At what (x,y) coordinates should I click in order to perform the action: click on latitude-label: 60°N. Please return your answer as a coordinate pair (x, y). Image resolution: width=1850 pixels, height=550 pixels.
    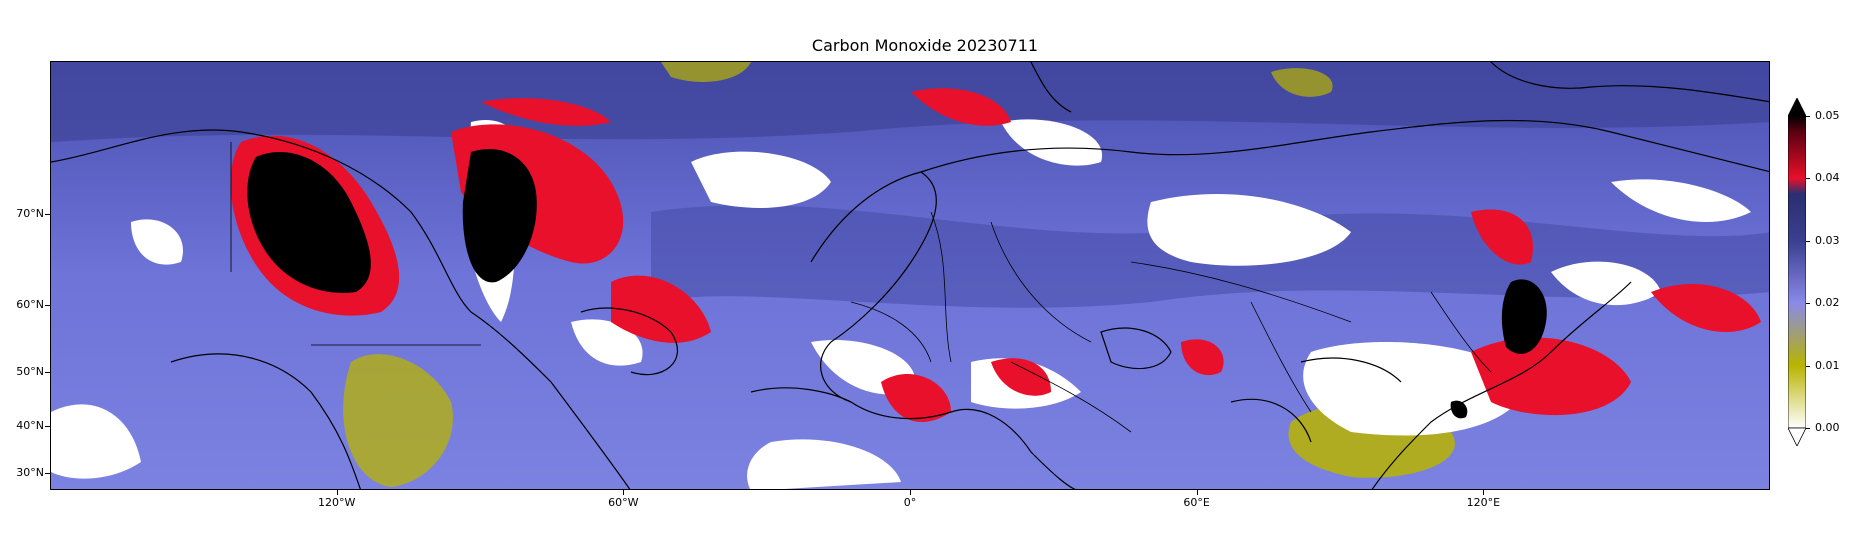
    Looking at the image, I should click on (30, 305).